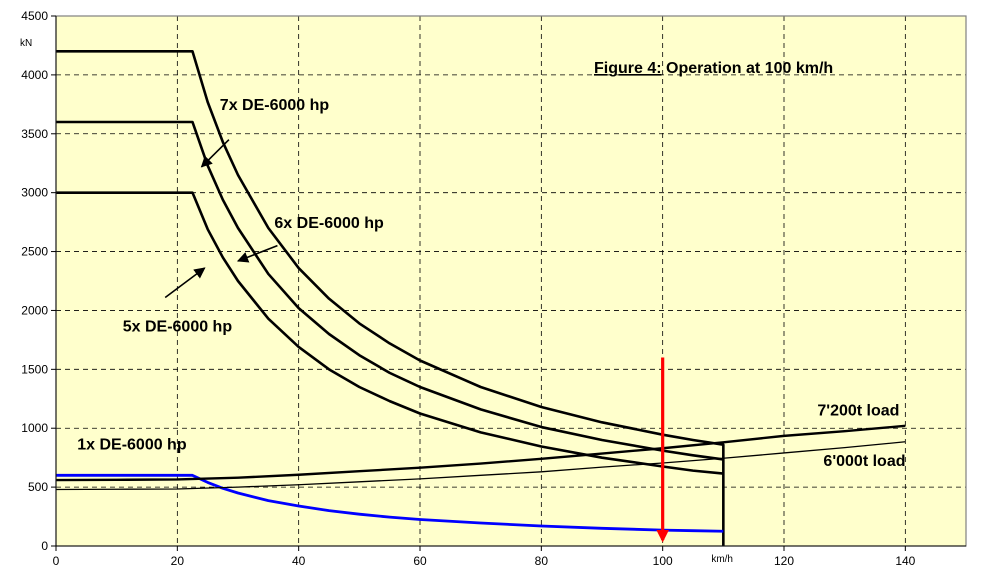  What do you see at coordinates (663, 561) in the screenshot?
I see `x-tick-label: 100` at bounding box center [663, 561].